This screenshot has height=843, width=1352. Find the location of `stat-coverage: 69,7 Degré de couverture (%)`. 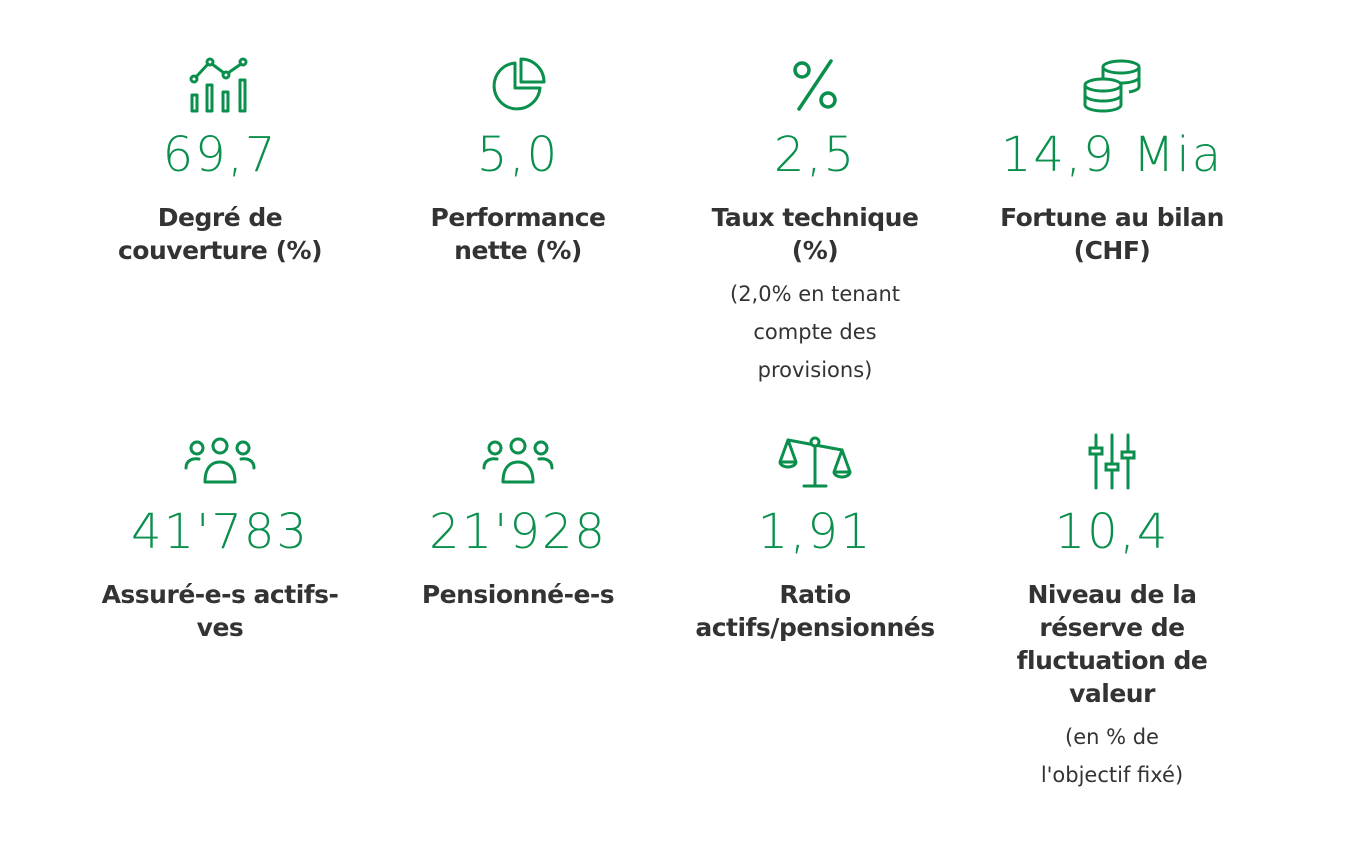

stat-coverage: 69,7 Degré de couverture (%) is located at coordinates (220, 161).